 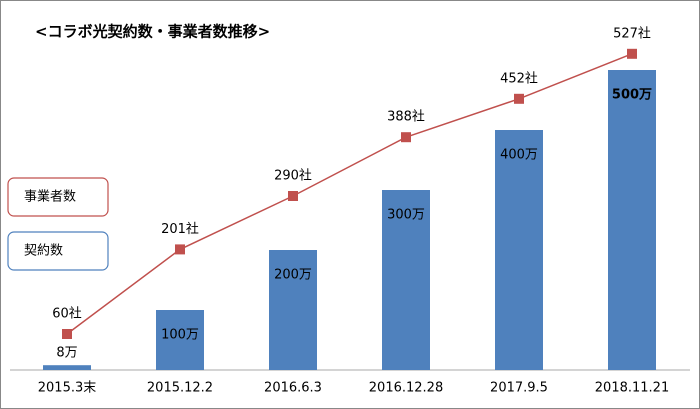 What do you see at coordinates (180, 388) in the screenshot?
I see `x-tick-label: 2015.12.2` at bounding box center [180, 388].